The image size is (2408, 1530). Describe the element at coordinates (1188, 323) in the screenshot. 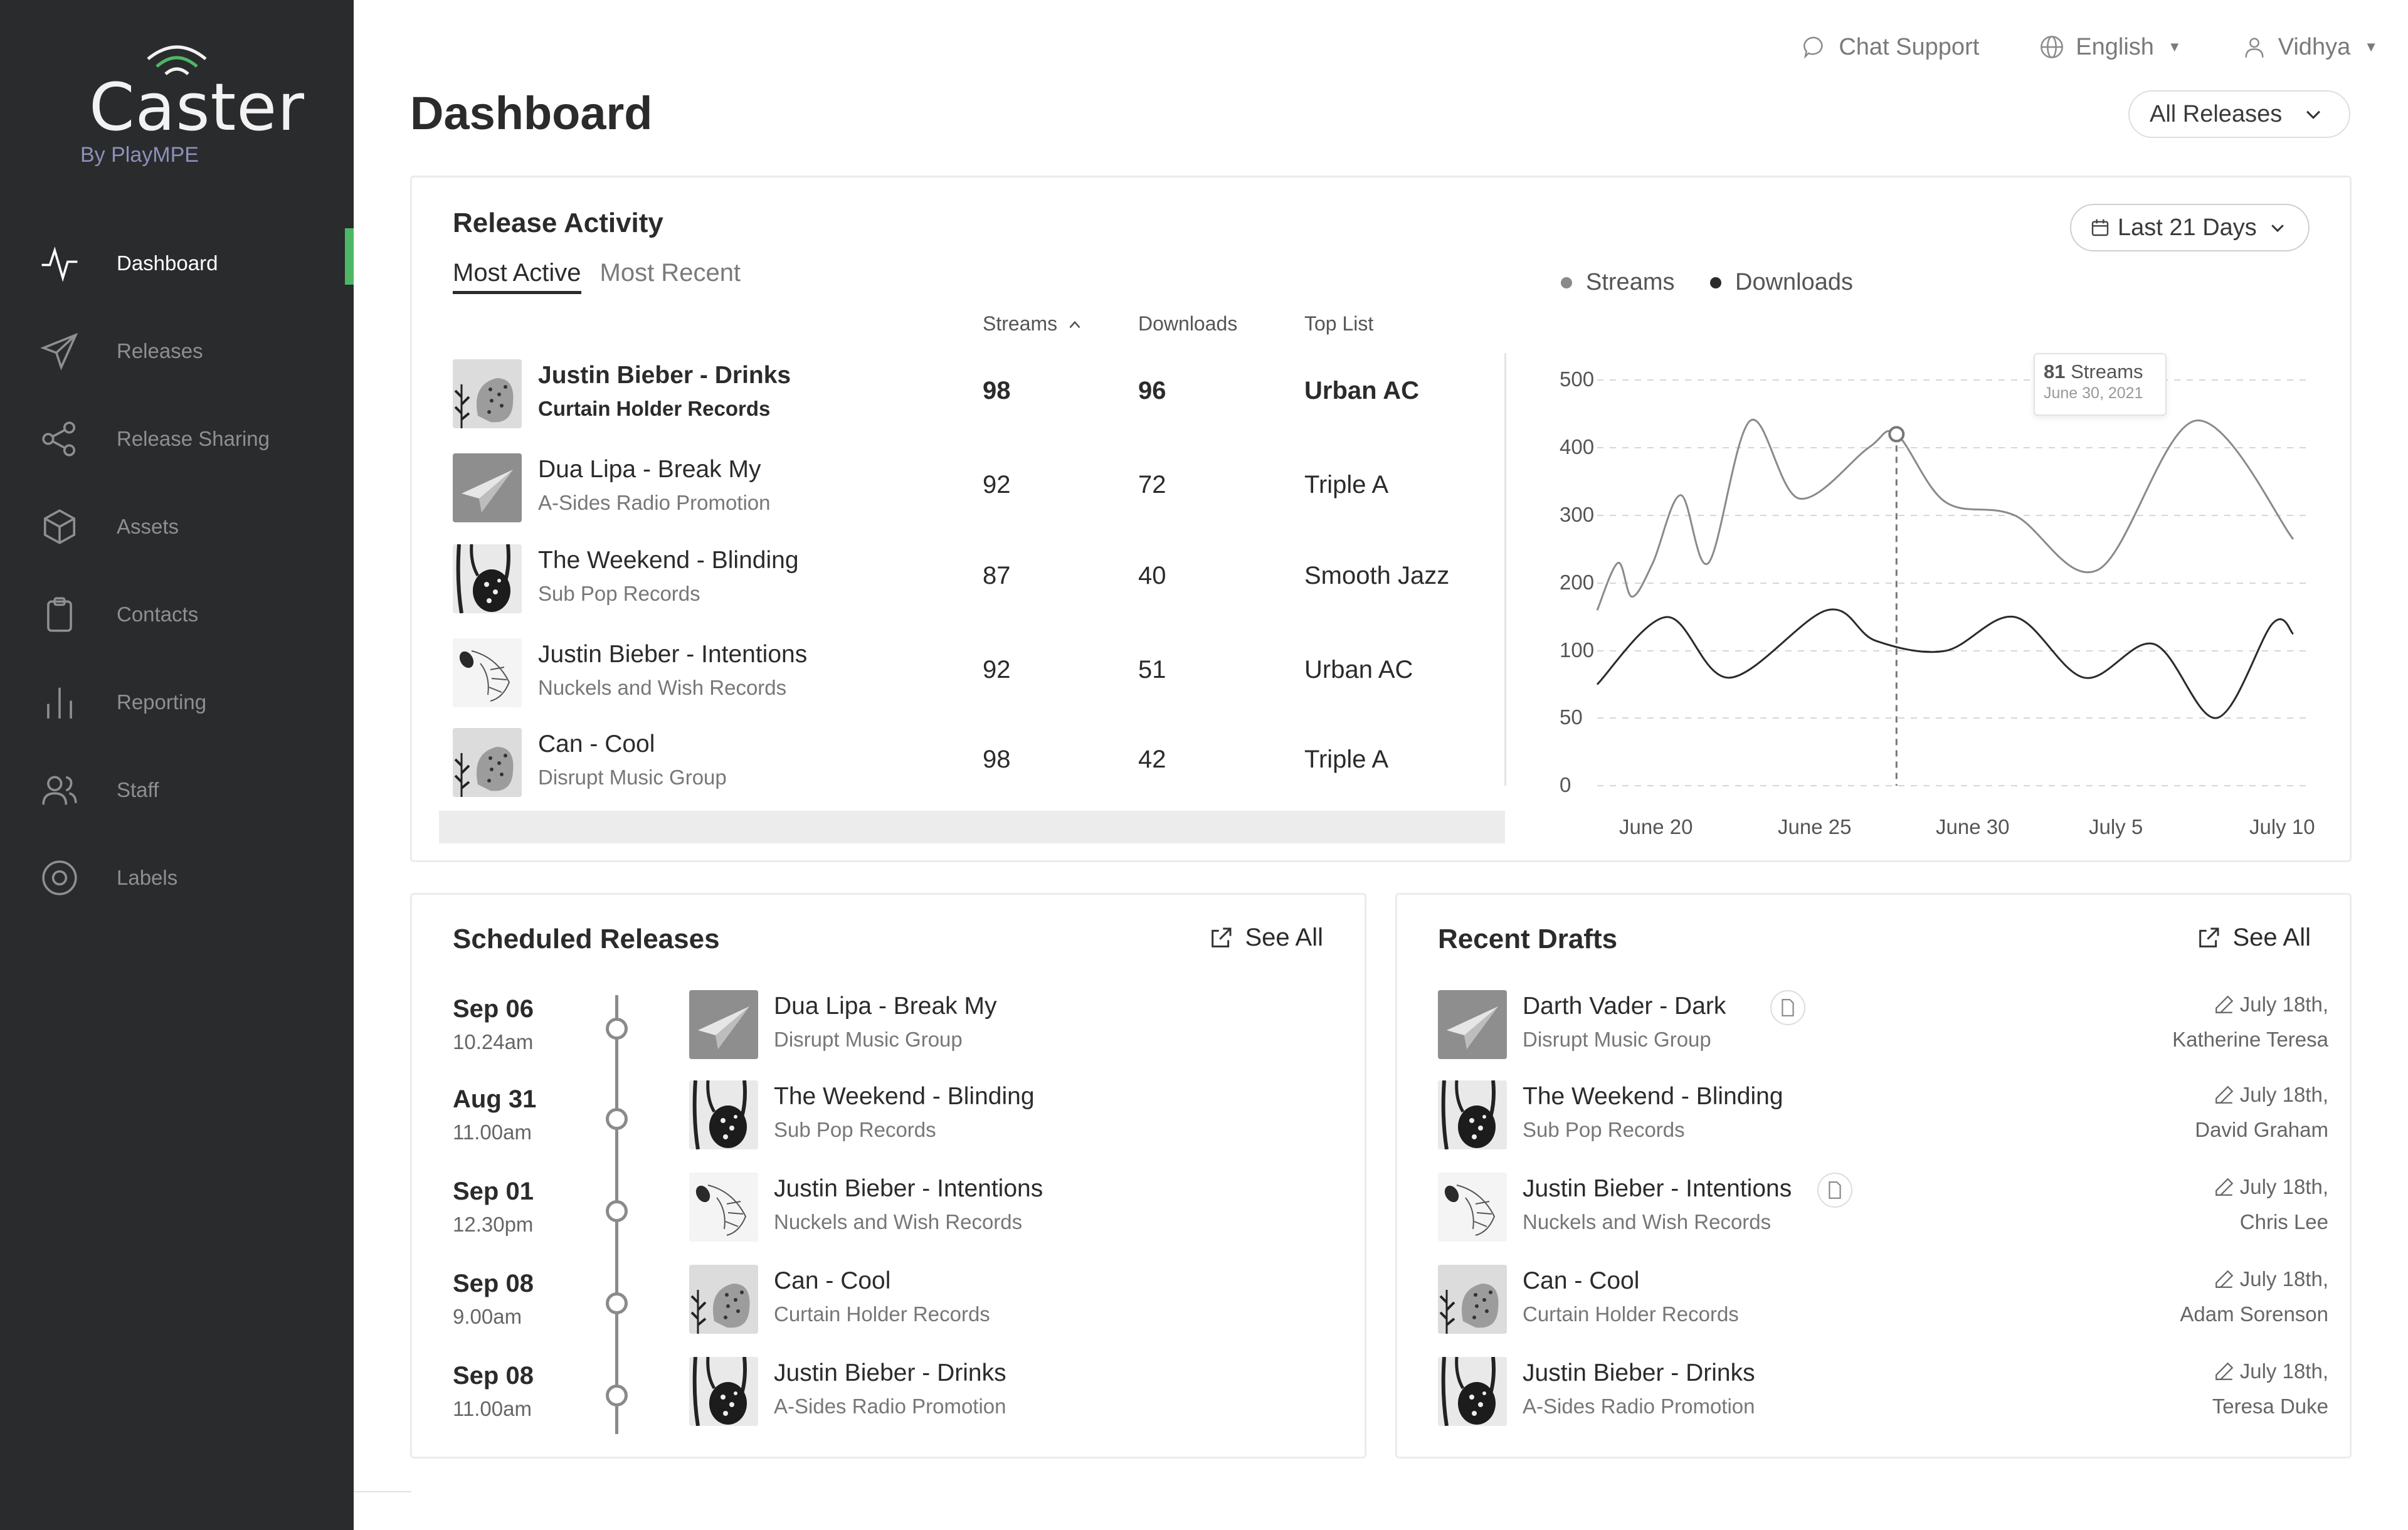

I see `column-header-downloads: Downloads` at that location.